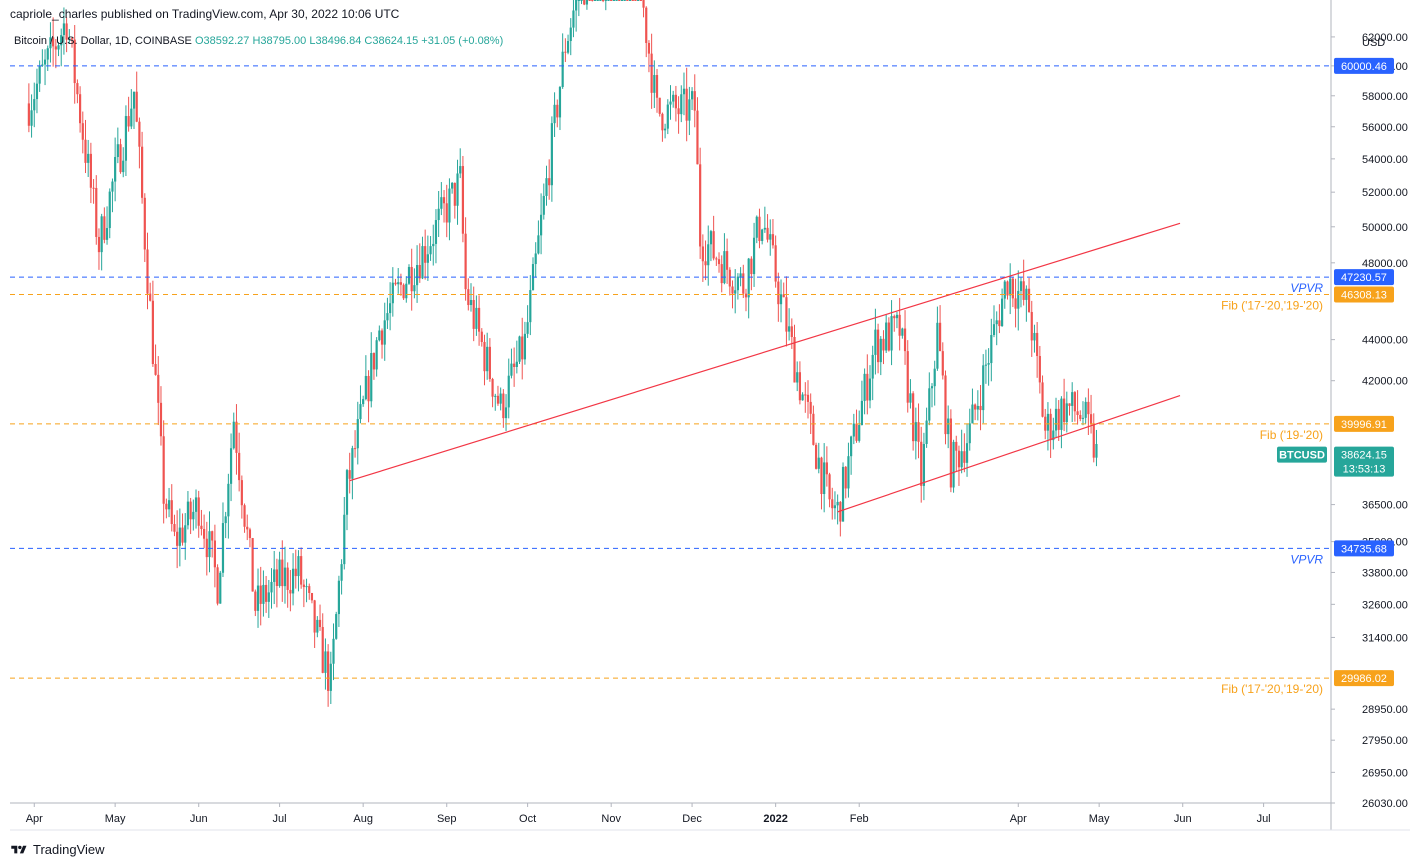 The width and height of the screenshot is (1410, 867). I want to click on last-price-text: 38624.15, so click(1364, 456).